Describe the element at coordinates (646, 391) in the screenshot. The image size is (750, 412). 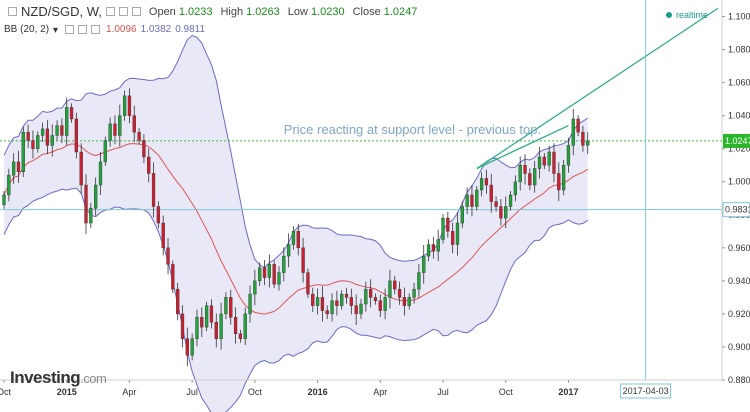
I see `cursor-date-label: 2017-04-03` at that location.